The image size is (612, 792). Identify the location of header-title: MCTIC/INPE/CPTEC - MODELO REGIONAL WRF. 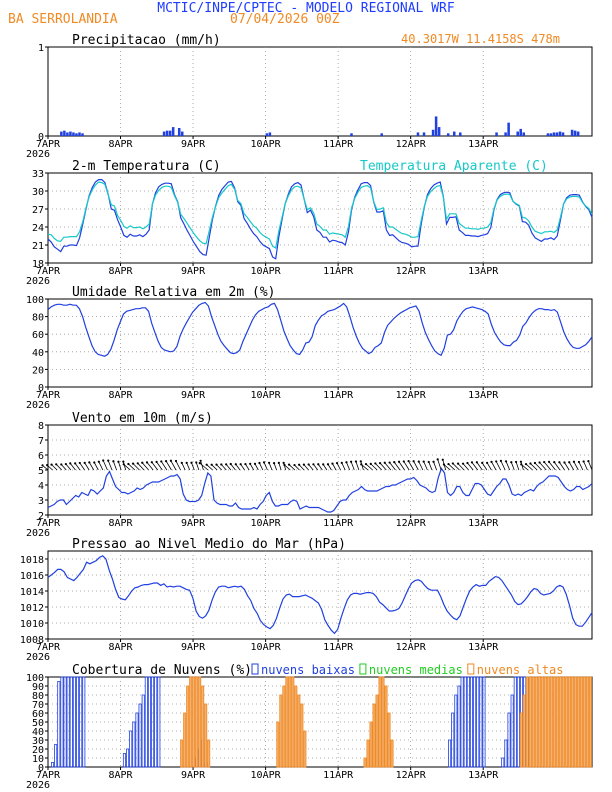
(306, 8).